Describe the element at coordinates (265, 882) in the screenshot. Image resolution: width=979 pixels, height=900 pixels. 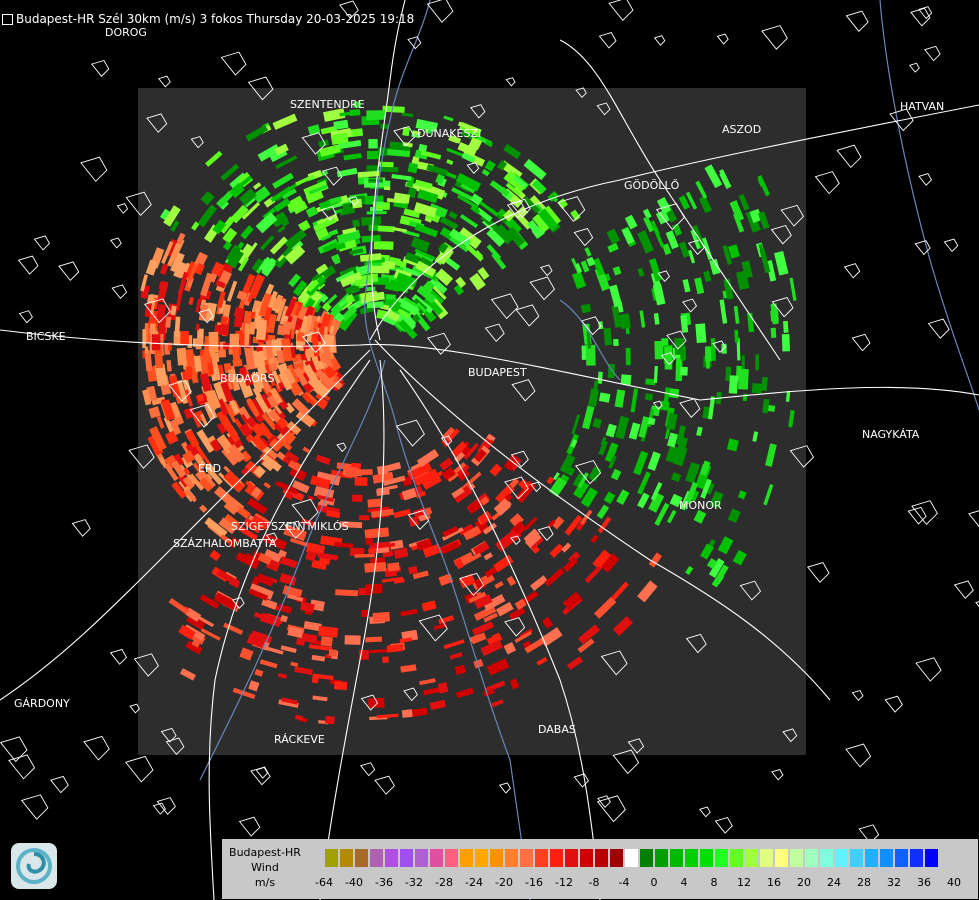
I see `legend-unit: m/s` at that location.